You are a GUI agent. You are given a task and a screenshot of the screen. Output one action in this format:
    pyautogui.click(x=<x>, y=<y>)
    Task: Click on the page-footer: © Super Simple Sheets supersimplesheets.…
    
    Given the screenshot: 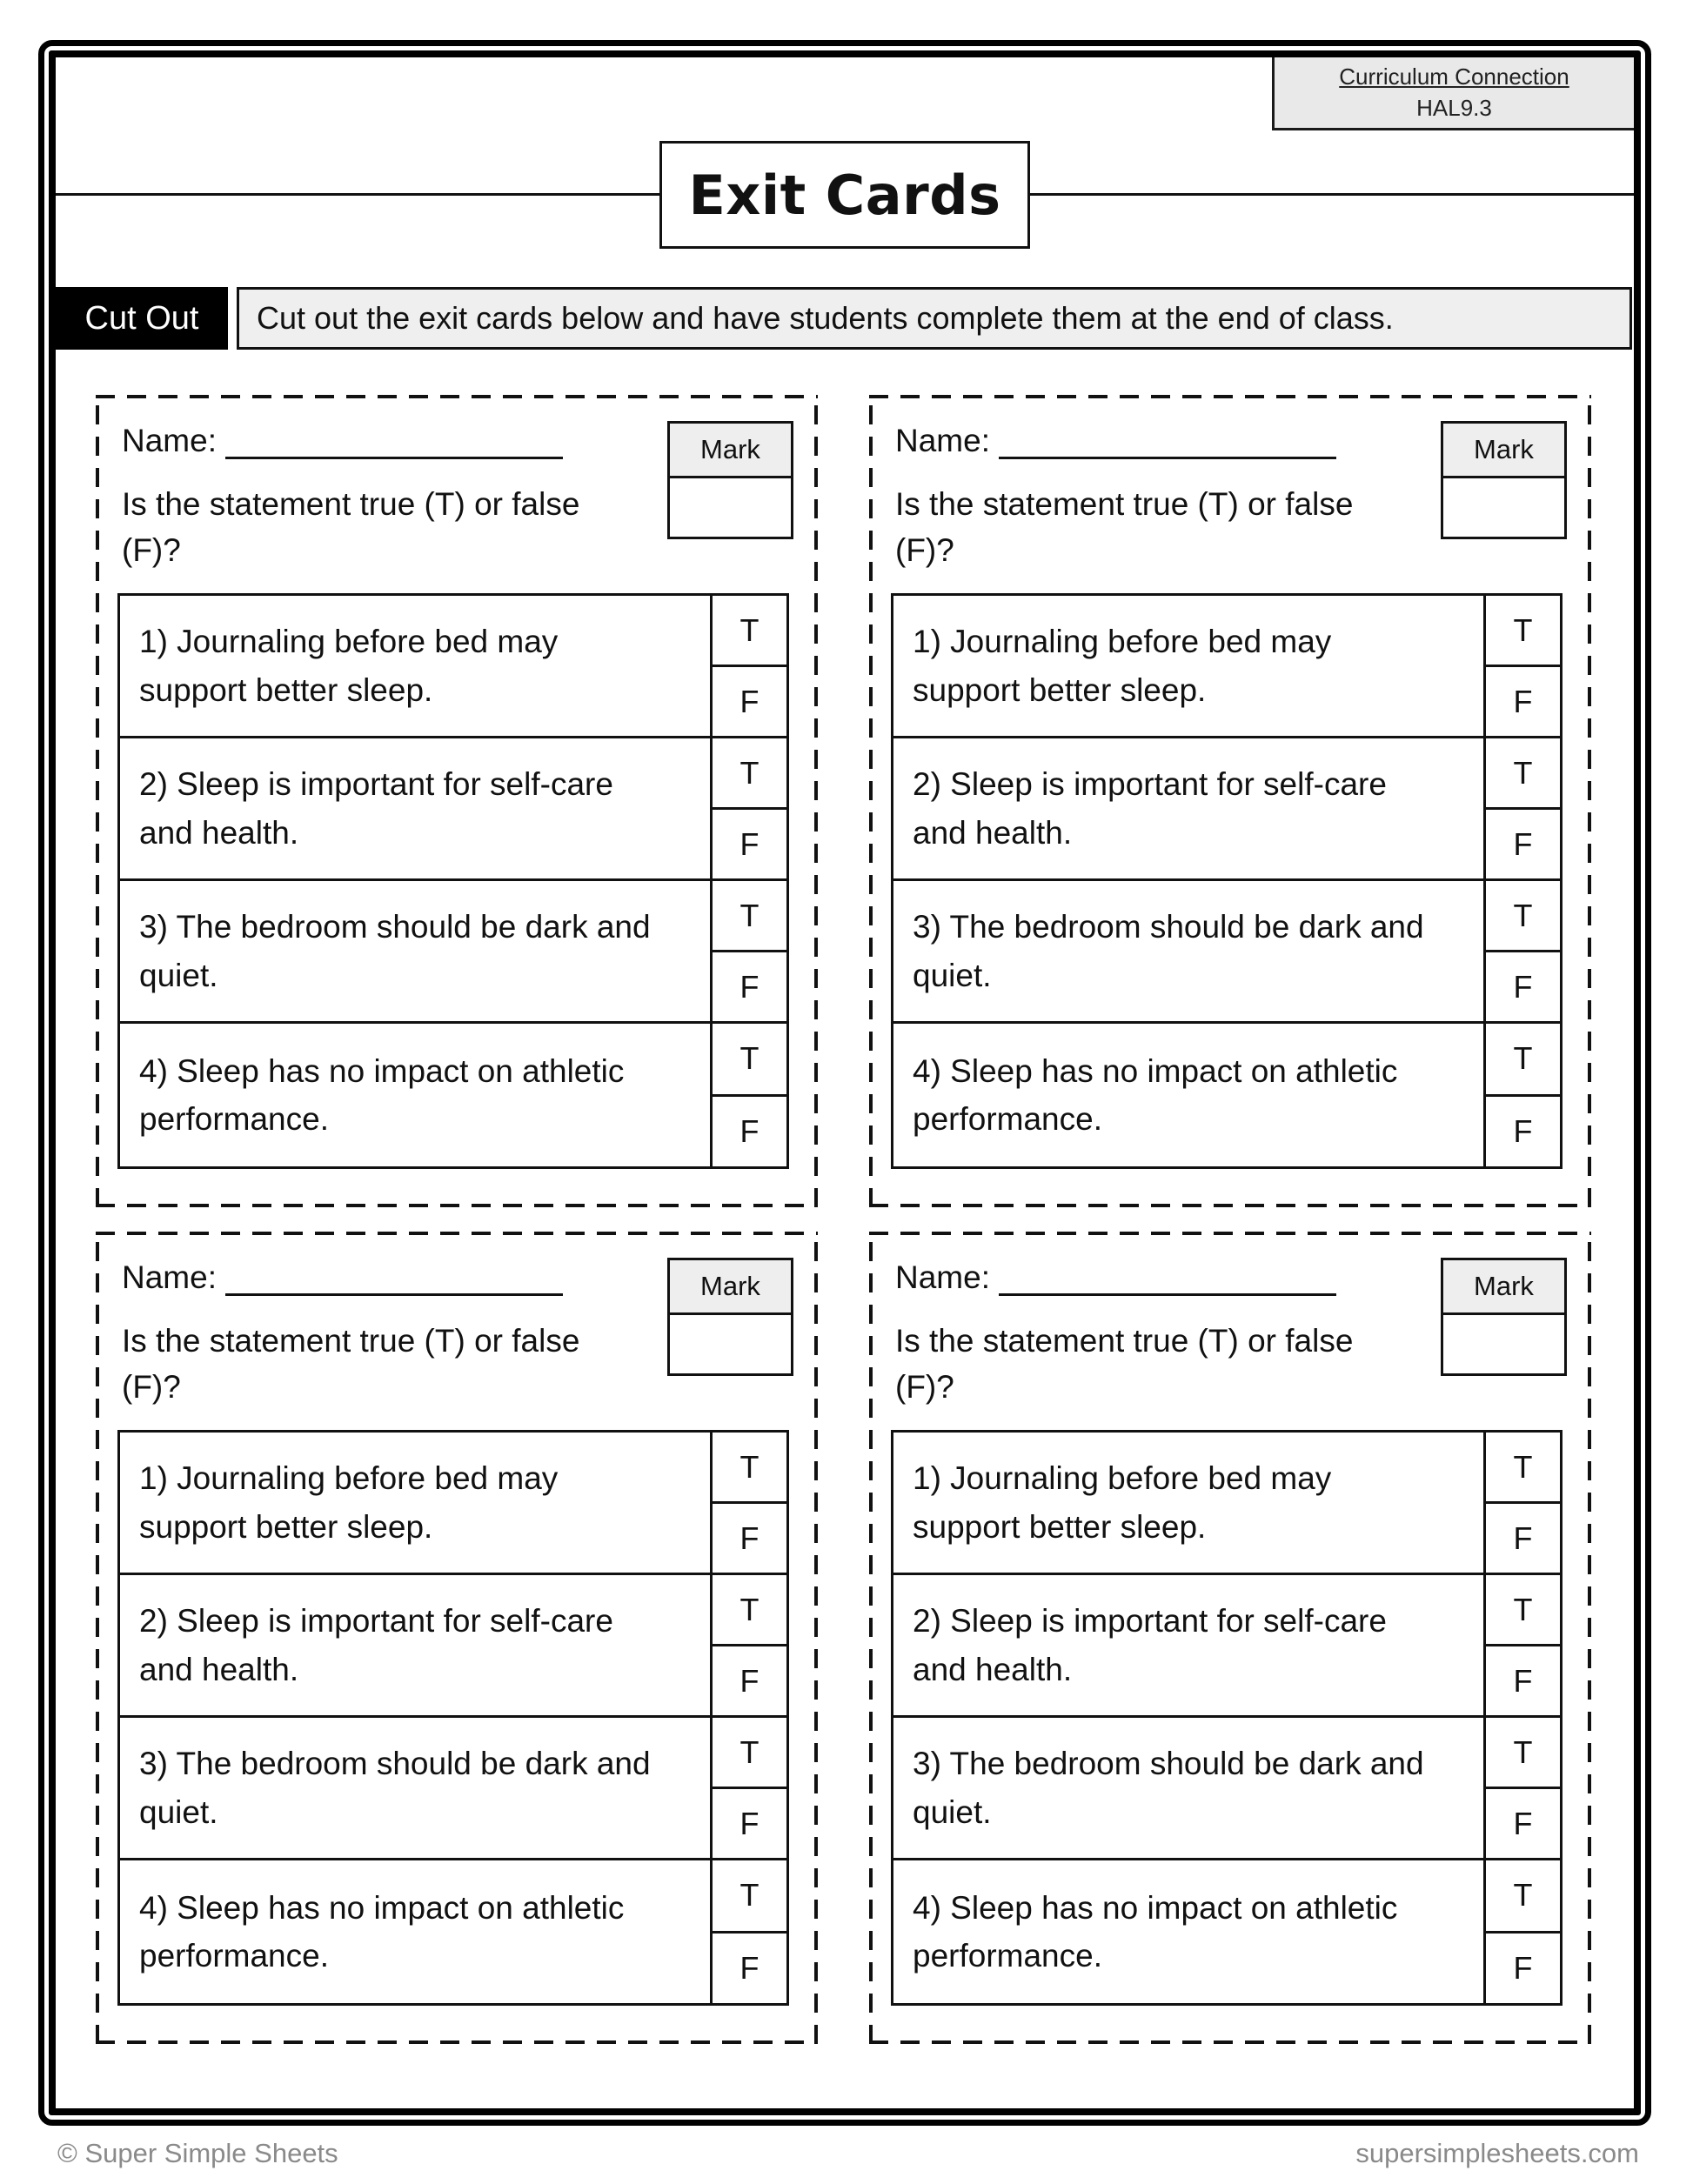 What is the action you would take?
    pyautogui.click(x=848, y=2153)
    